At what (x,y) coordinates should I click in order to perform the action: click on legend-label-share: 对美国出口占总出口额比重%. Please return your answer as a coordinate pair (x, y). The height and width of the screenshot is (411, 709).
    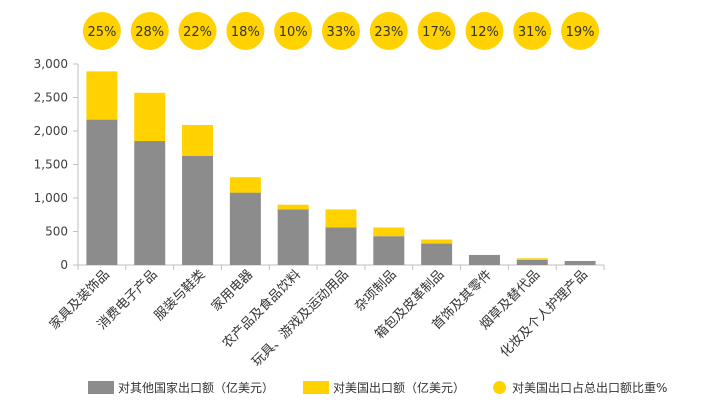
    Looking at the image, I should click on (590, 388).